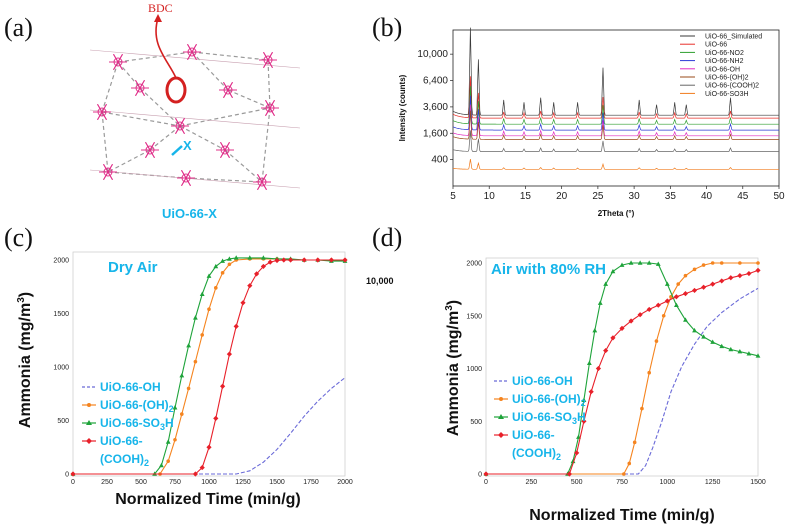 This screenshot has width=790, height=531. Describe the element at coordinates (668, 482) in the screenshot. I see `humid-x-tick-label-1000: 1000` at that location.